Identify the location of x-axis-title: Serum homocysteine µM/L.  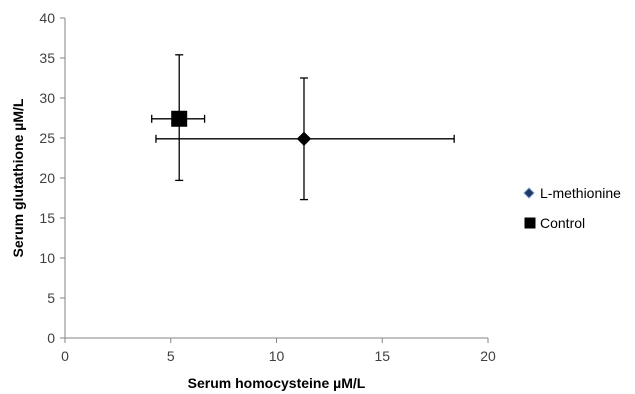
(277, 383).